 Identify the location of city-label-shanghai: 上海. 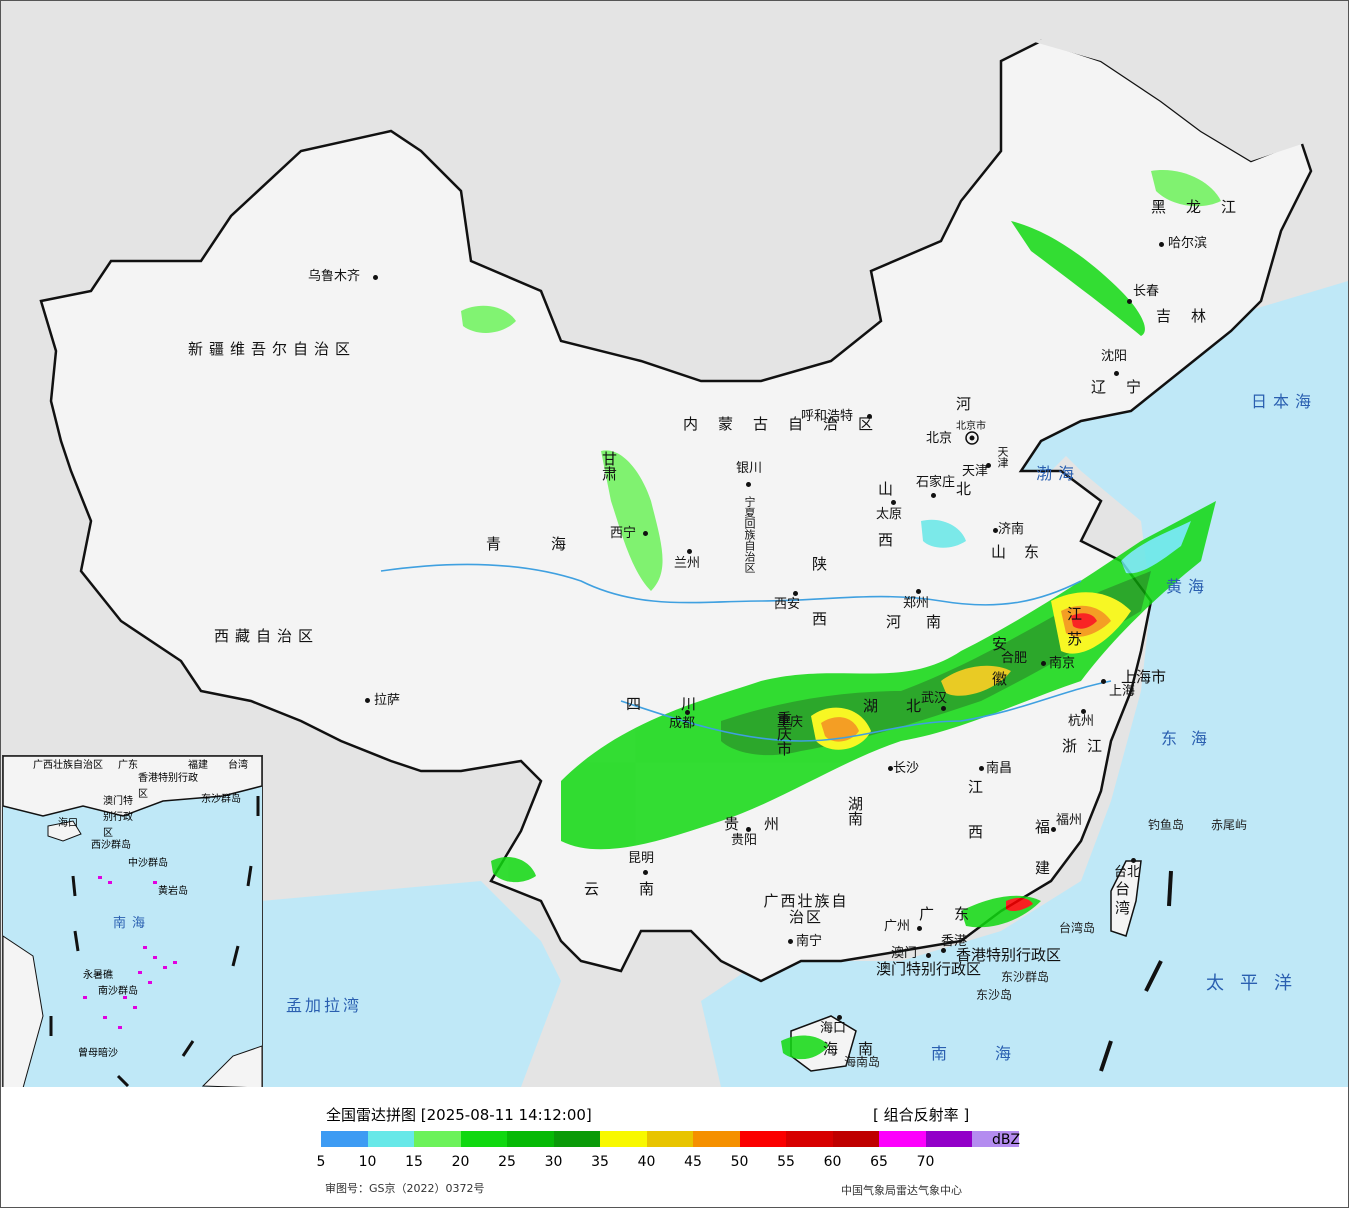
(1122, 691).